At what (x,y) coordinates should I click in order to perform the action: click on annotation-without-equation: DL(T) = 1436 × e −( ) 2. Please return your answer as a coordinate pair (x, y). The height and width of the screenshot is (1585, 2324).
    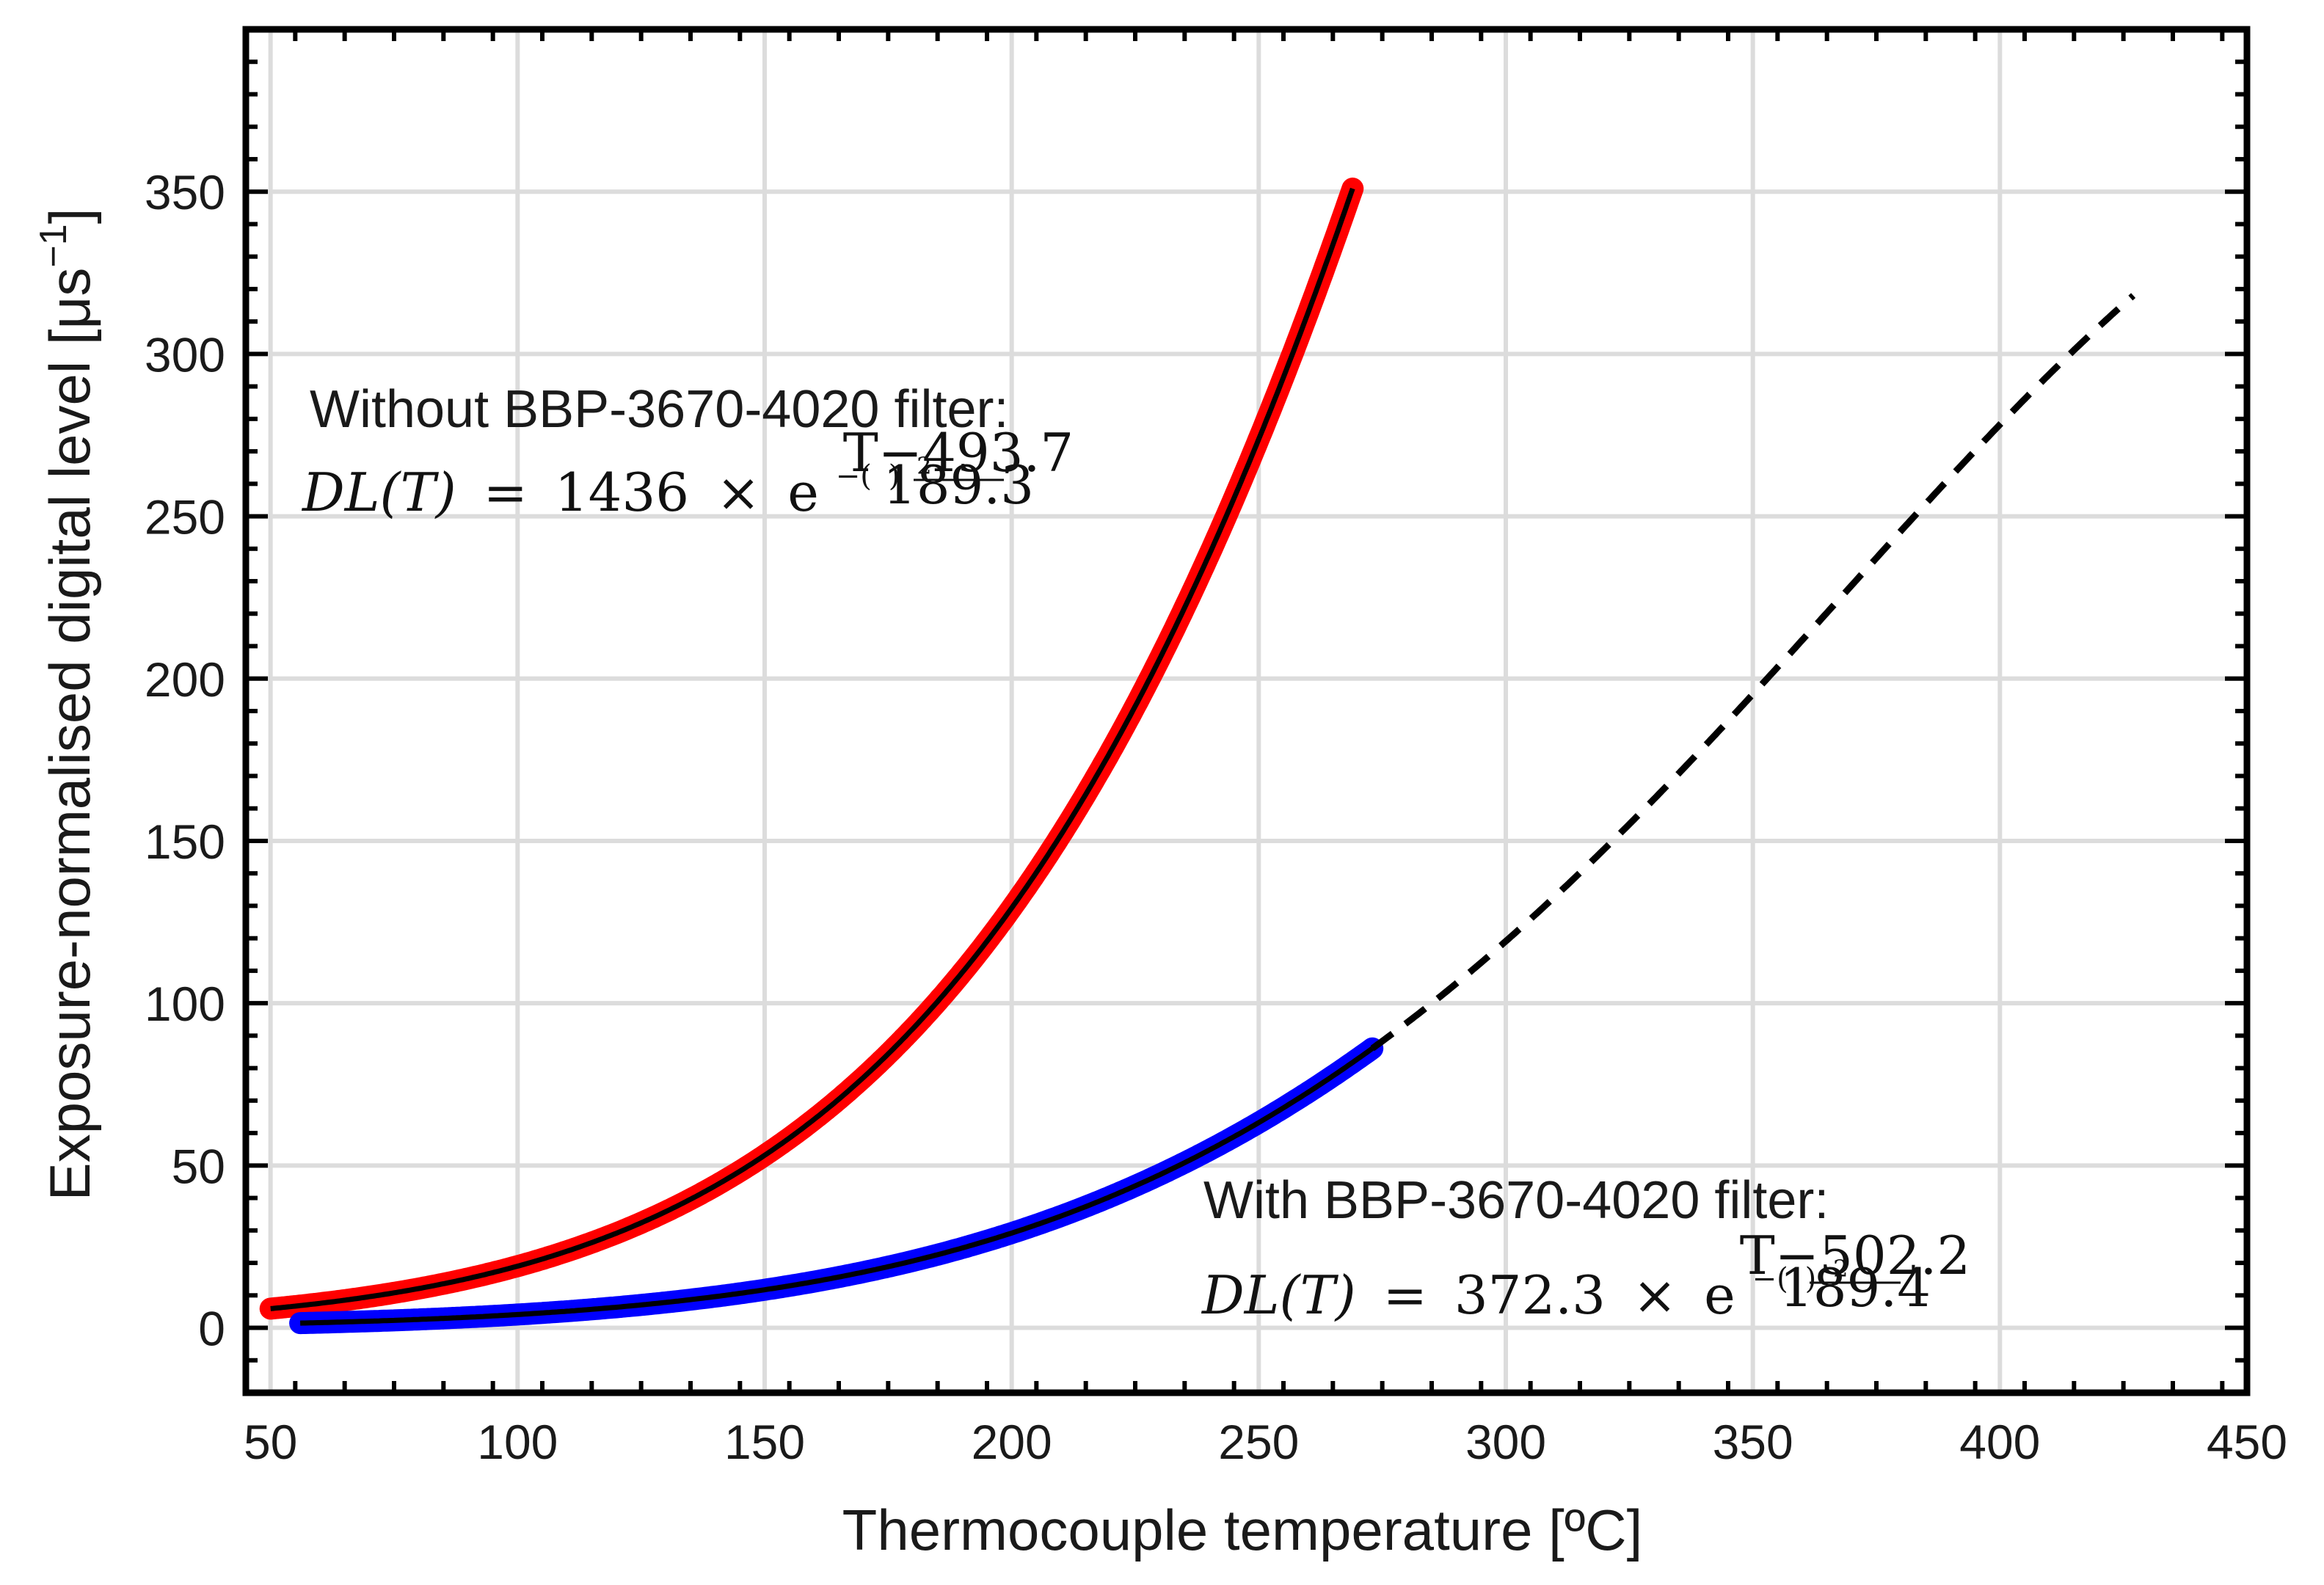
    Looking at the image, I should click on (616, 480).